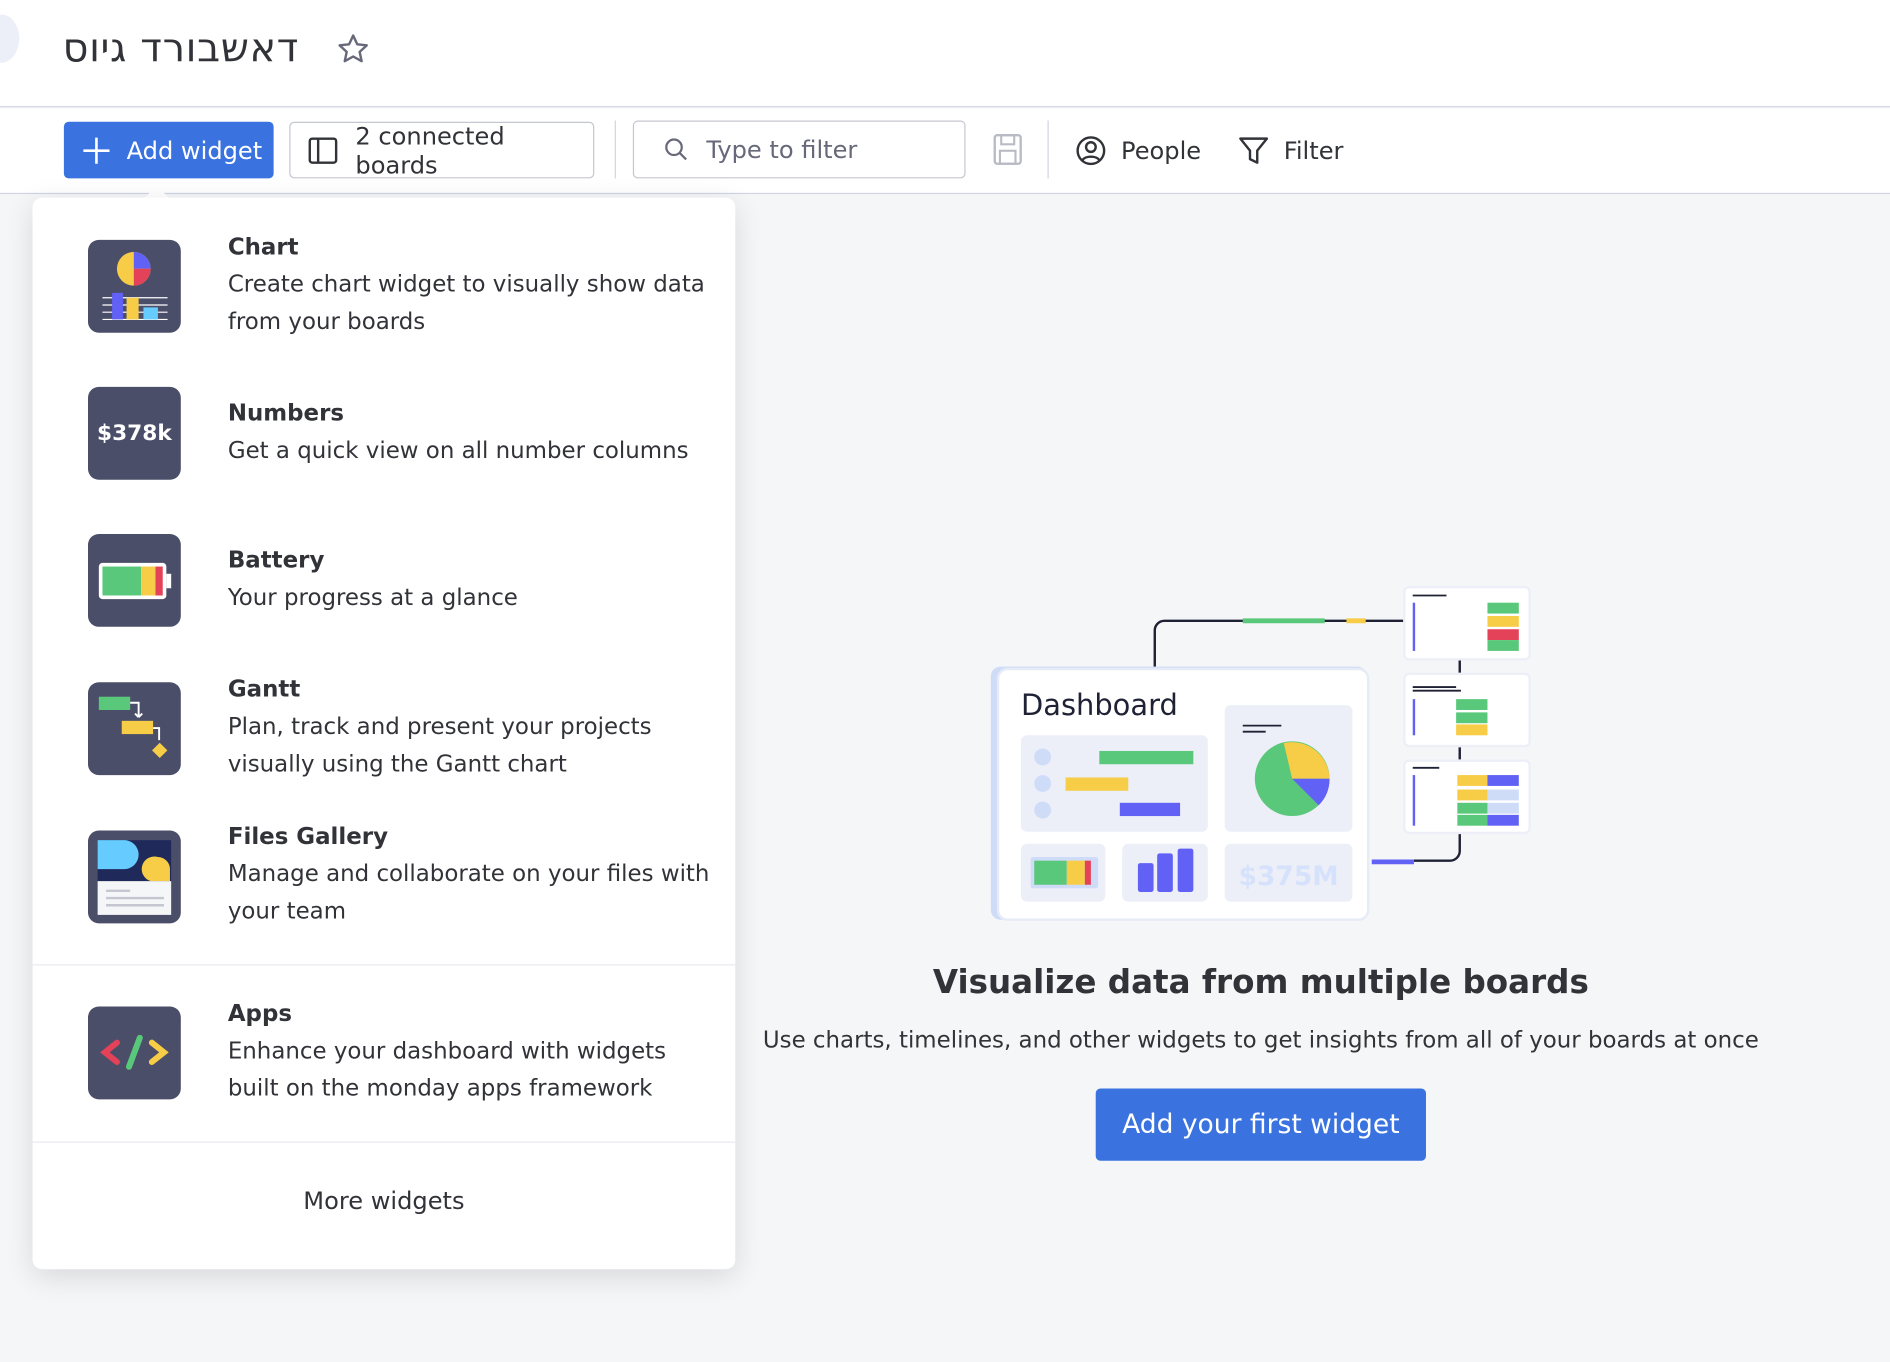 The width and height of the screenshot is (1890, 1362). Describe the element at coordinates (1099, 705) in the screenshot. I see `illustration-title: Dashboard` at that location.